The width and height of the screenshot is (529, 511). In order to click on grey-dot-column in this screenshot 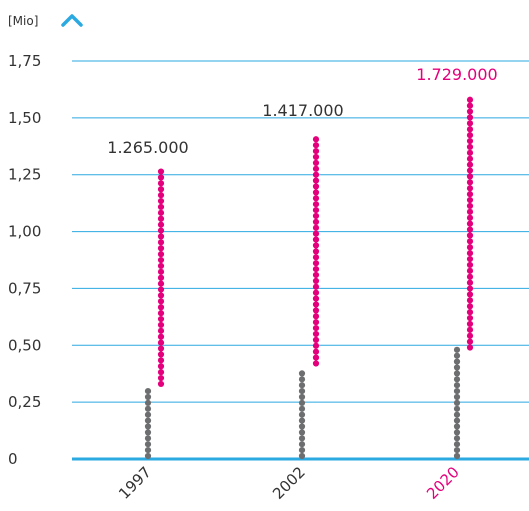, I will do `click(148, 424)`.